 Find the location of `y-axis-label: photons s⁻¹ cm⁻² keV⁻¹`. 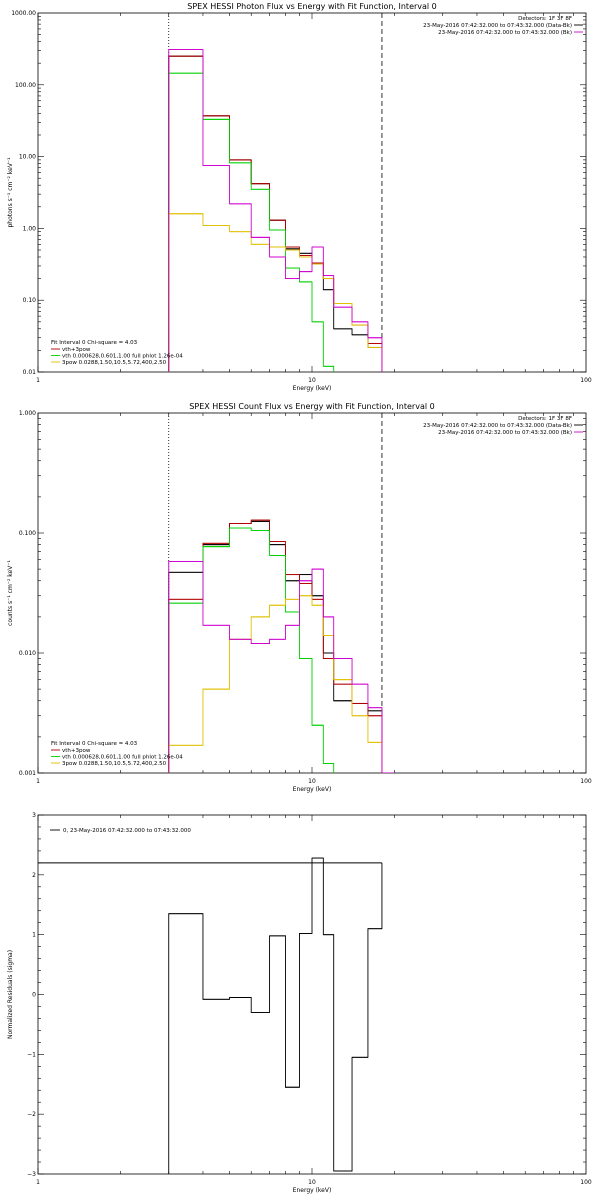

y-axis-label: photons s⁻¹ cm⁻² keV⁻¹ is located at coordinates (10, 192).